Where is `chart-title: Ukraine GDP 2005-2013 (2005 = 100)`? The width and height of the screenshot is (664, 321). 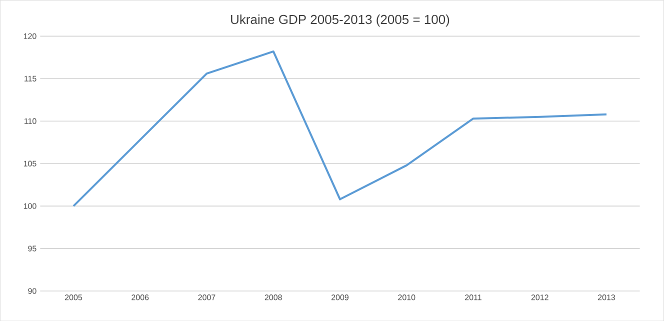 chart-title: Ukraine GDP 2005-2013 (2005 = 100) is located at coordinates (340, 20).